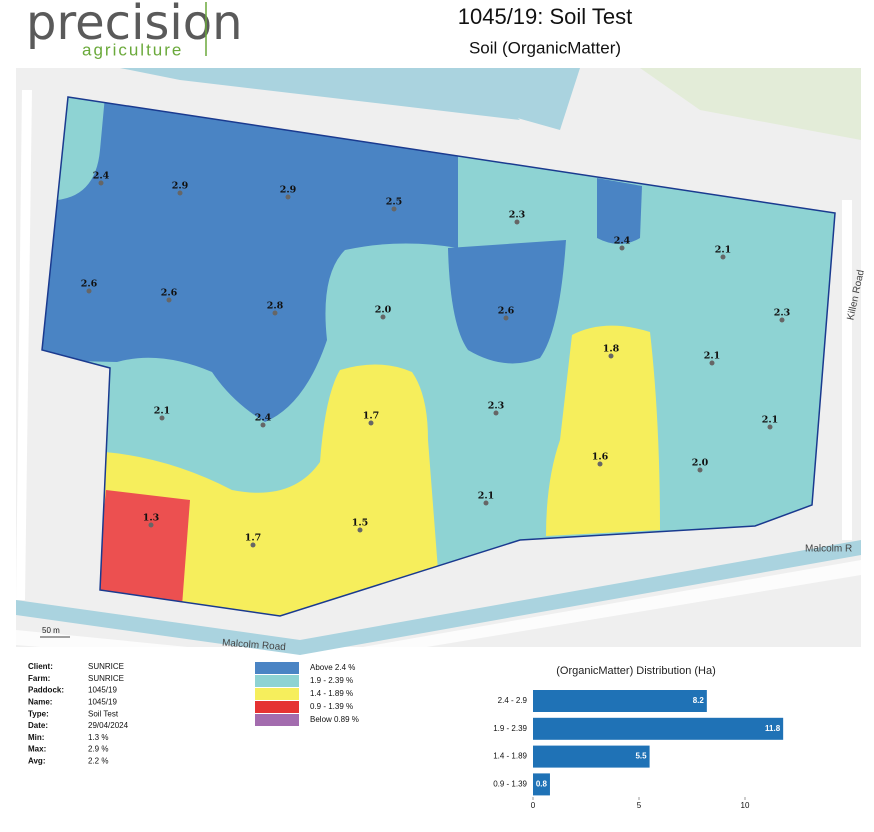  I want to click on sample-label: 1.6, so click(600, 457).